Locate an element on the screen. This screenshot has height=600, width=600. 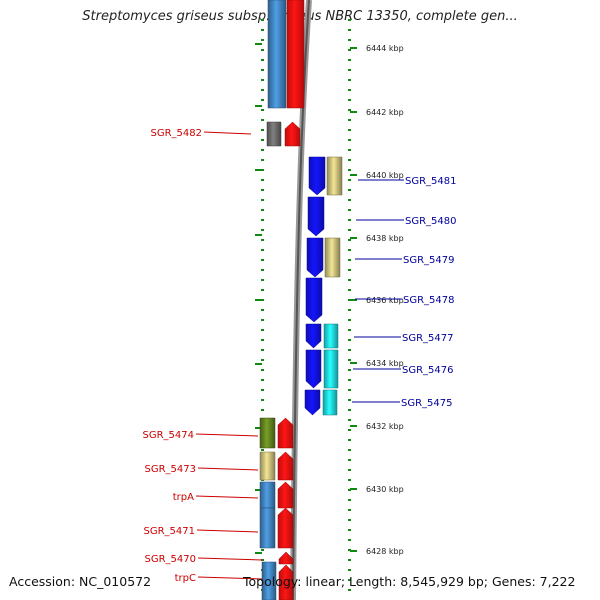
gene-label-sgr_5473: SGR_5473 is located at coordinates (171, 469).